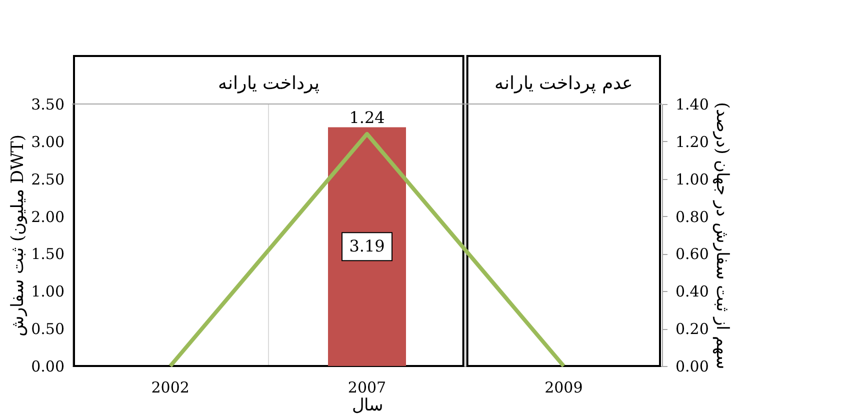  What do you see at coordinates (692, 141) in the screenshot?
I see `y2-tick-label: 1.20` at bounding box center [692, 141].